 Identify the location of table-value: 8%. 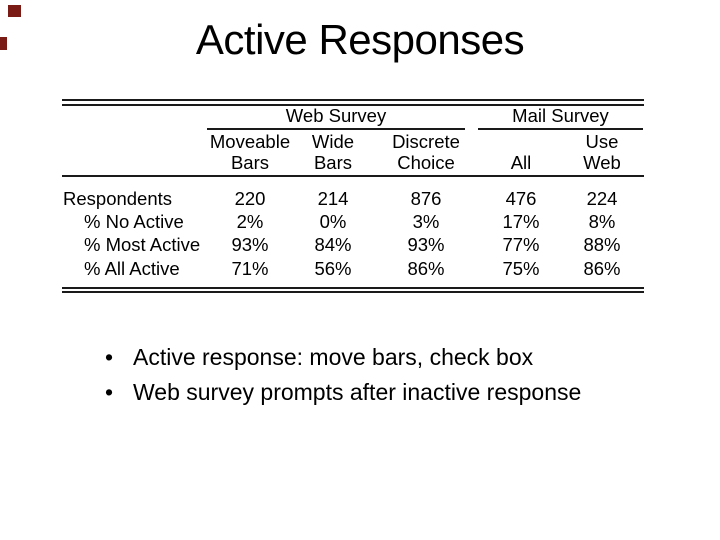
(602, 221).